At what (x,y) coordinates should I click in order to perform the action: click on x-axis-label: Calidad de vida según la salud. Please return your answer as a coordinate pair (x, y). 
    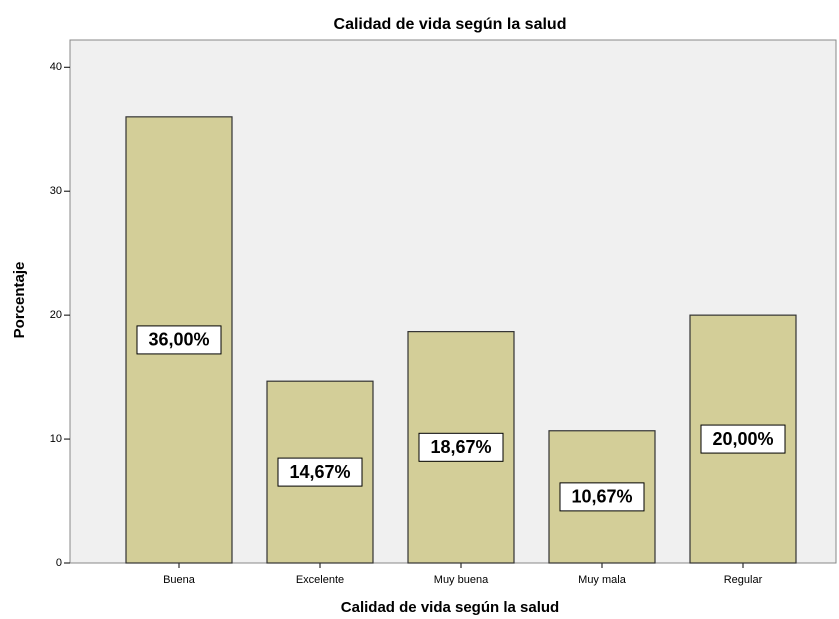
    Looking at the image, I should click on (450, 607).